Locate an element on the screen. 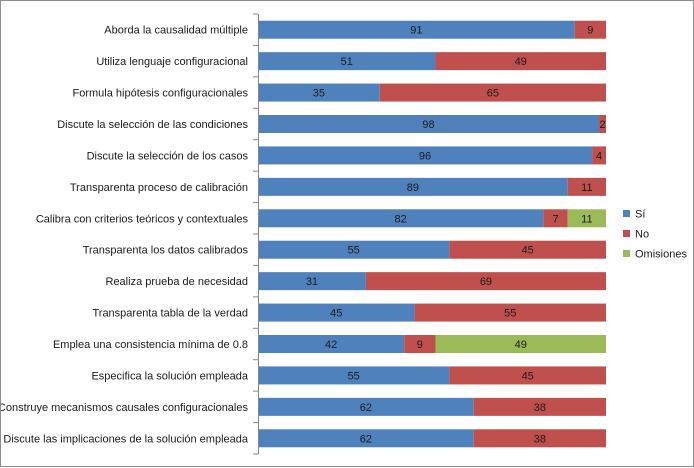 The image size is (694, 468). category-label: Especifica la solución empleada is located at coordinates (169, 376).